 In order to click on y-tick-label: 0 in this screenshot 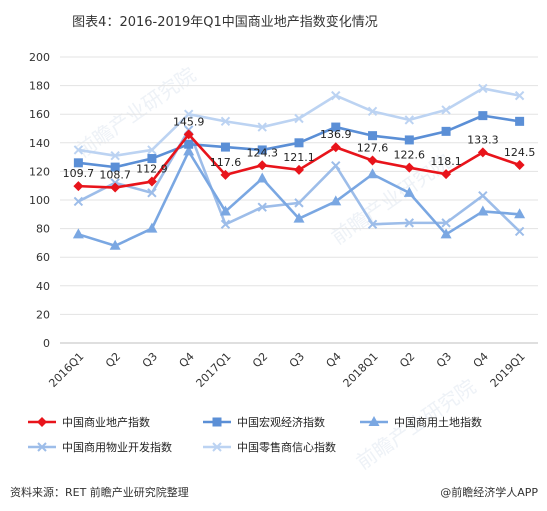, I will do `click(46, 343)`.